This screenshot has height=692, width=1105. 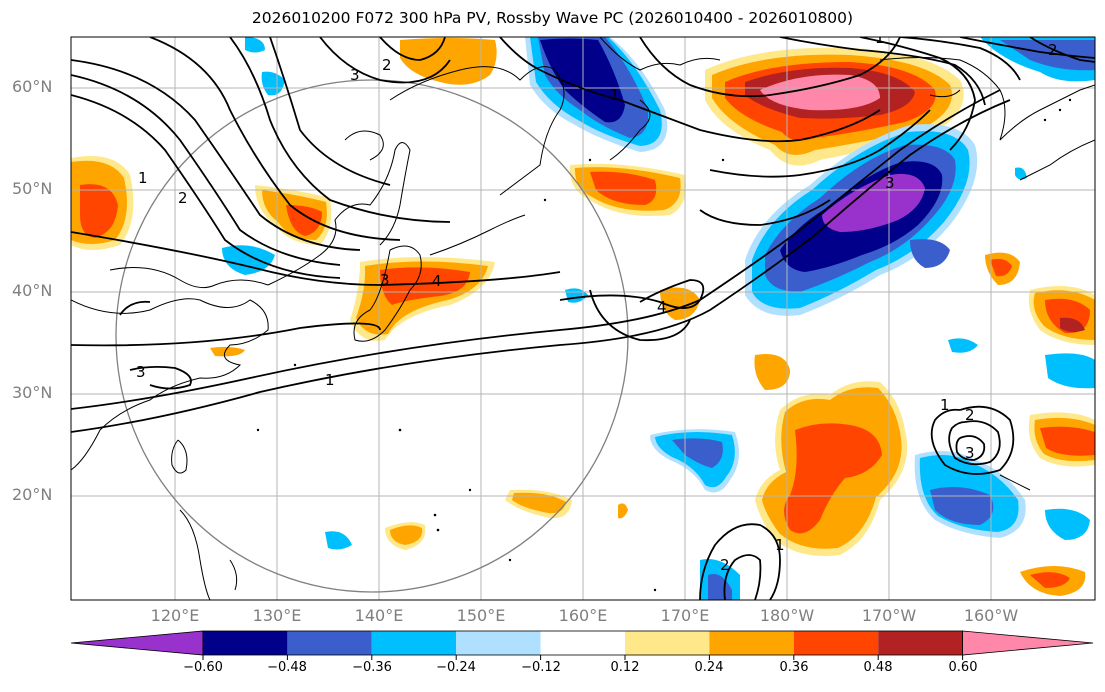 What do you see at coordinates (861, 220) in the screenshot?
I see `anomaly-negative-central` at bounding box center [861, 220].